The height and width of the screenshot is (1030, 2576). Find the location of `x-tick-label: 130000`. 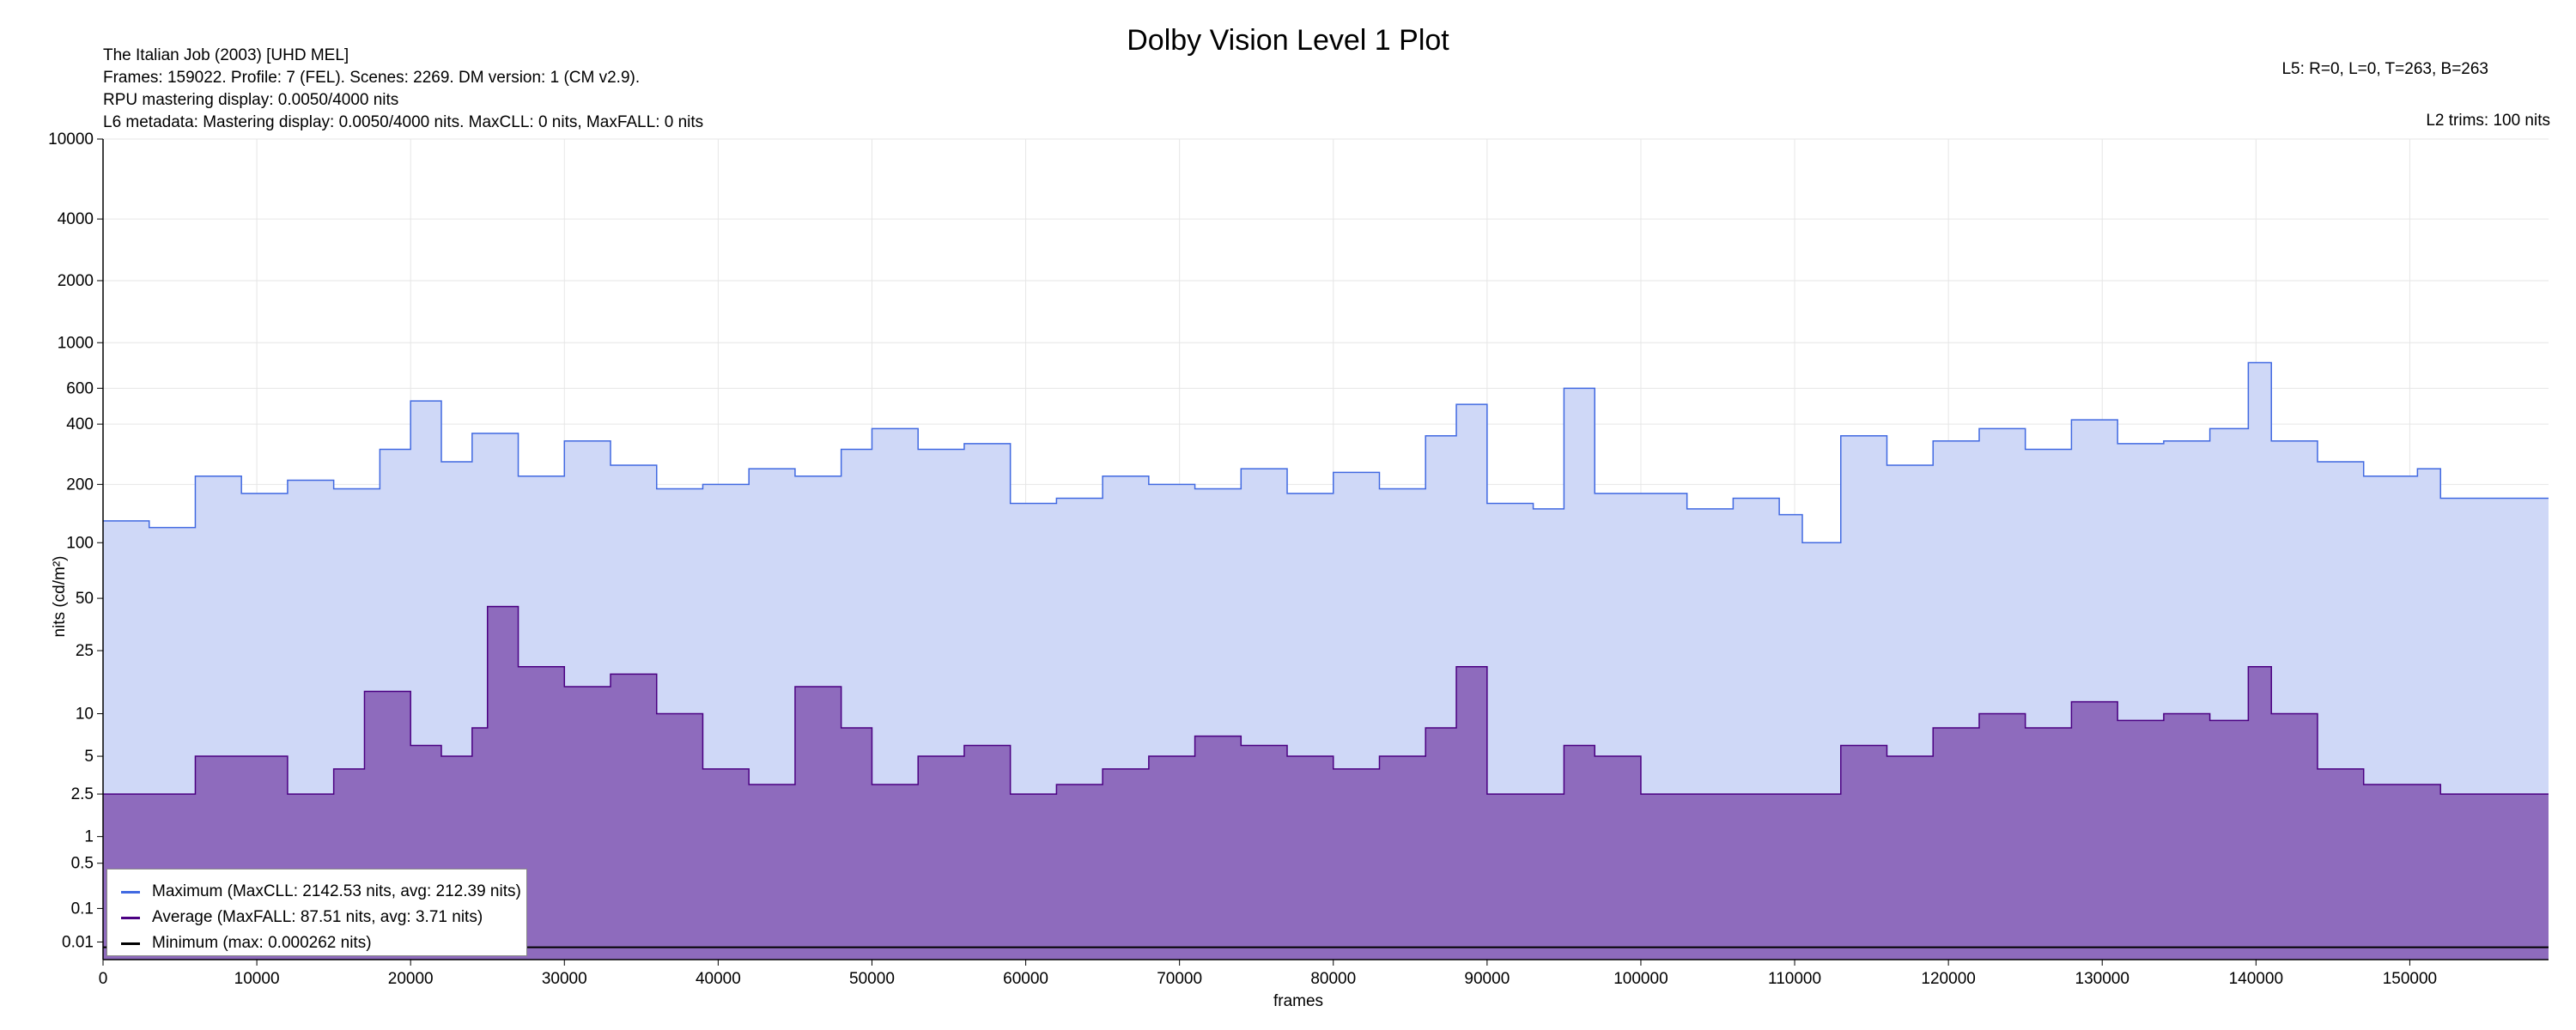

x-tick-label: 130000 is located at coordinates (2102, 979).